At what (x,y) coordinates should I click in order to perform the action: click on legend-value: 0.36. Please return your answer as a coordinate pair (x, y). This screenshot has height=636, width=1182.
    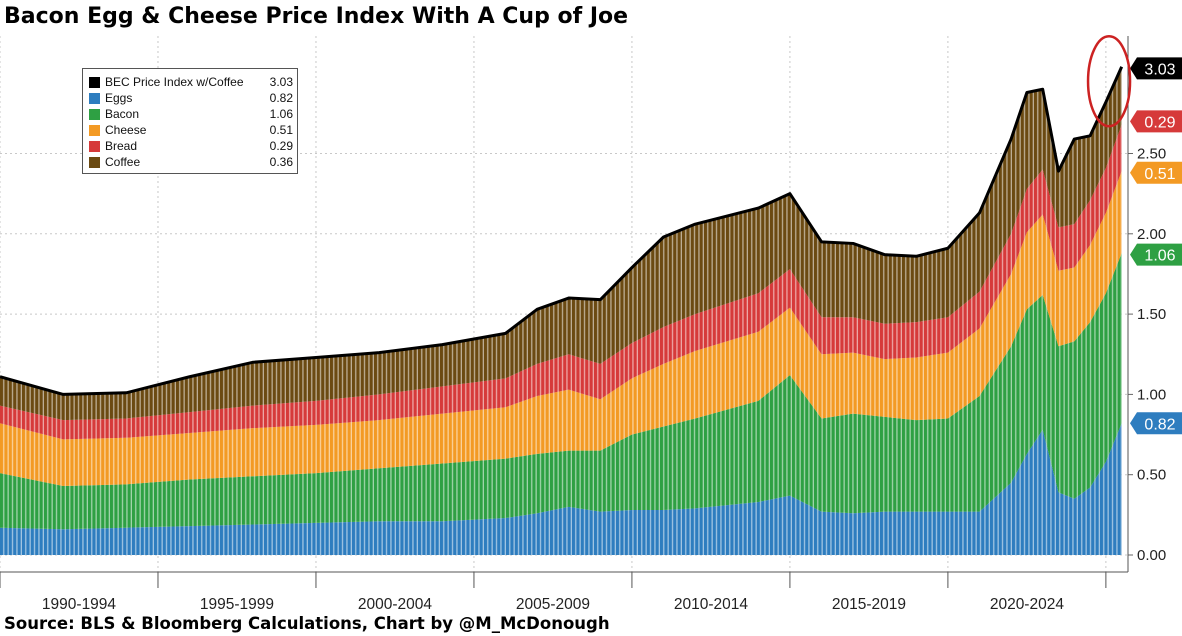
    Looking at the image, I should click on (281, 162).